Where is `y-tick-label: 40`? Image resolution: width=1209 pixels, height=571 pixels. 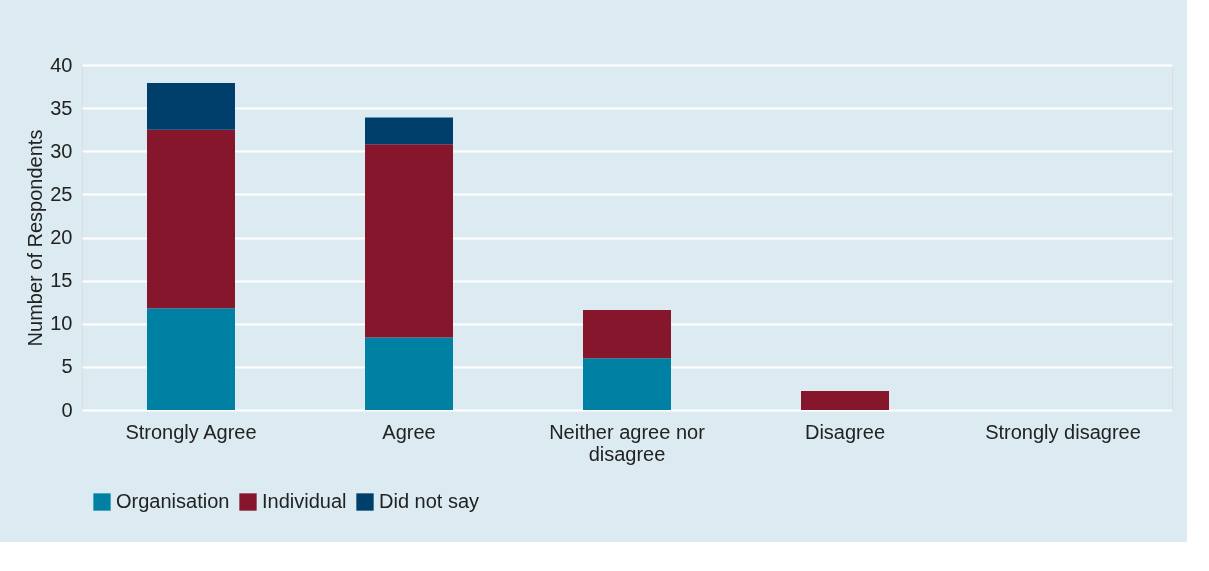
y-tick-label: 40 is located at coordinates (61, 64).